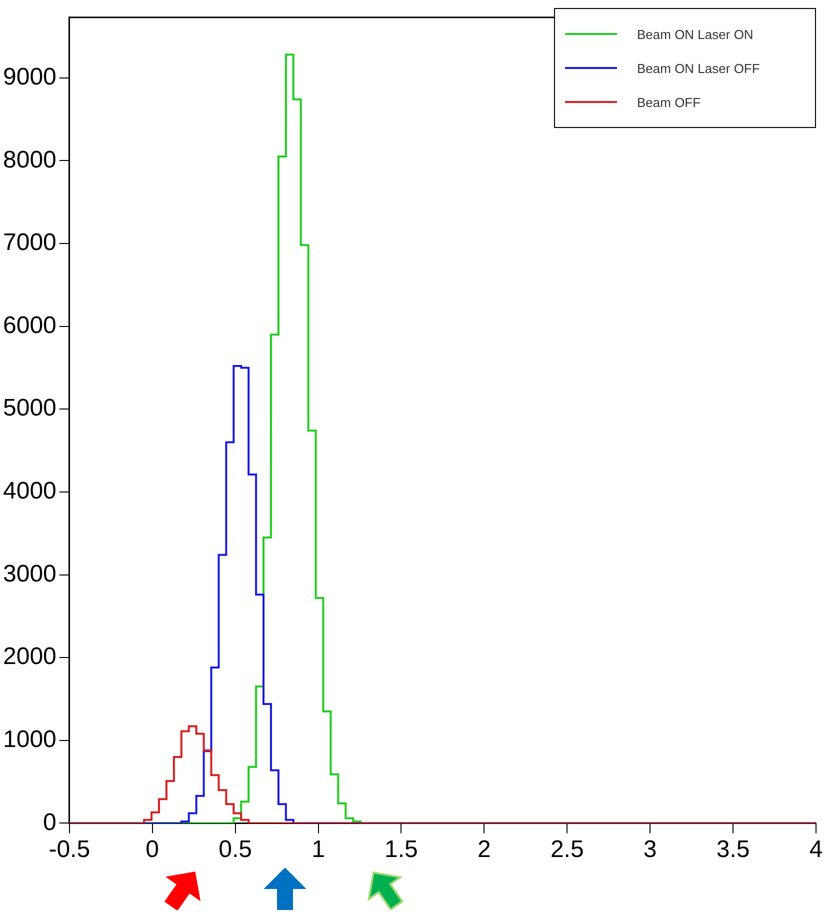 Image resolution: width=832 pixels, height=912 pixels. I want to click on y-tick-label: 6000, so click(29, 325).